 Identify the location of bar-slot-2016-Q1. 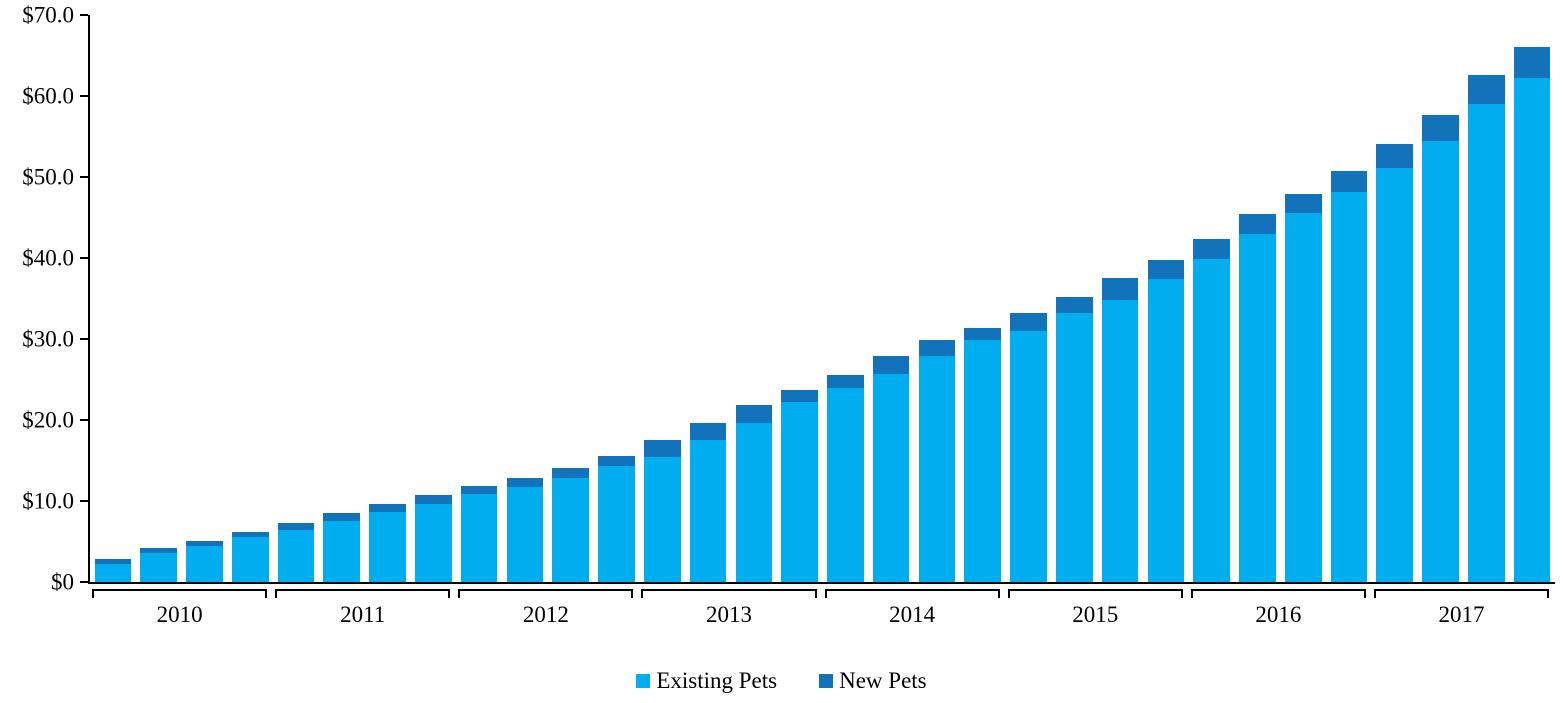
(1212, 298).